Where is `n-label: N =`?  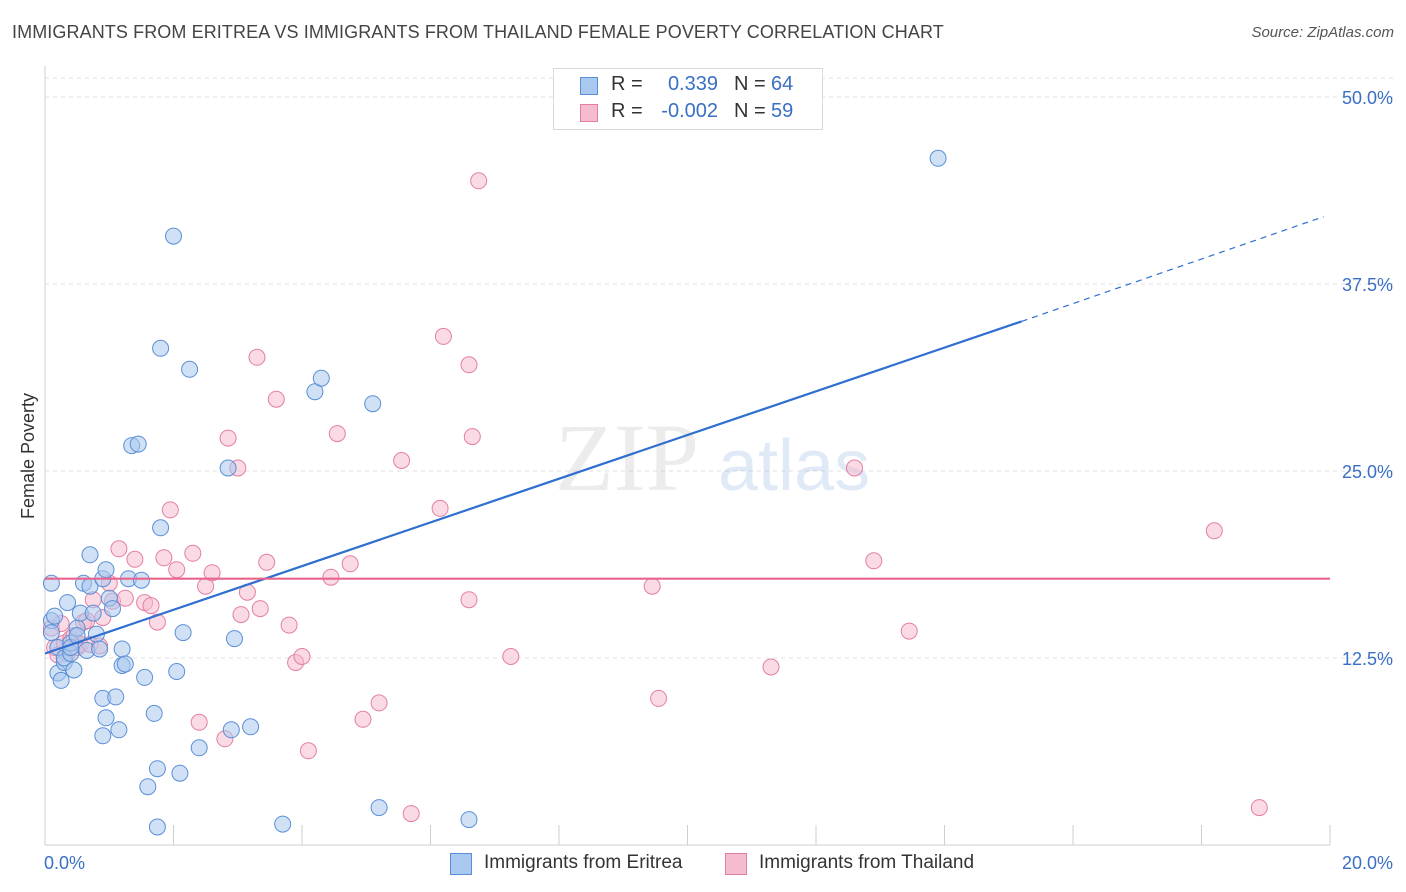 n-label: N = is located at coordinates (750, 111).